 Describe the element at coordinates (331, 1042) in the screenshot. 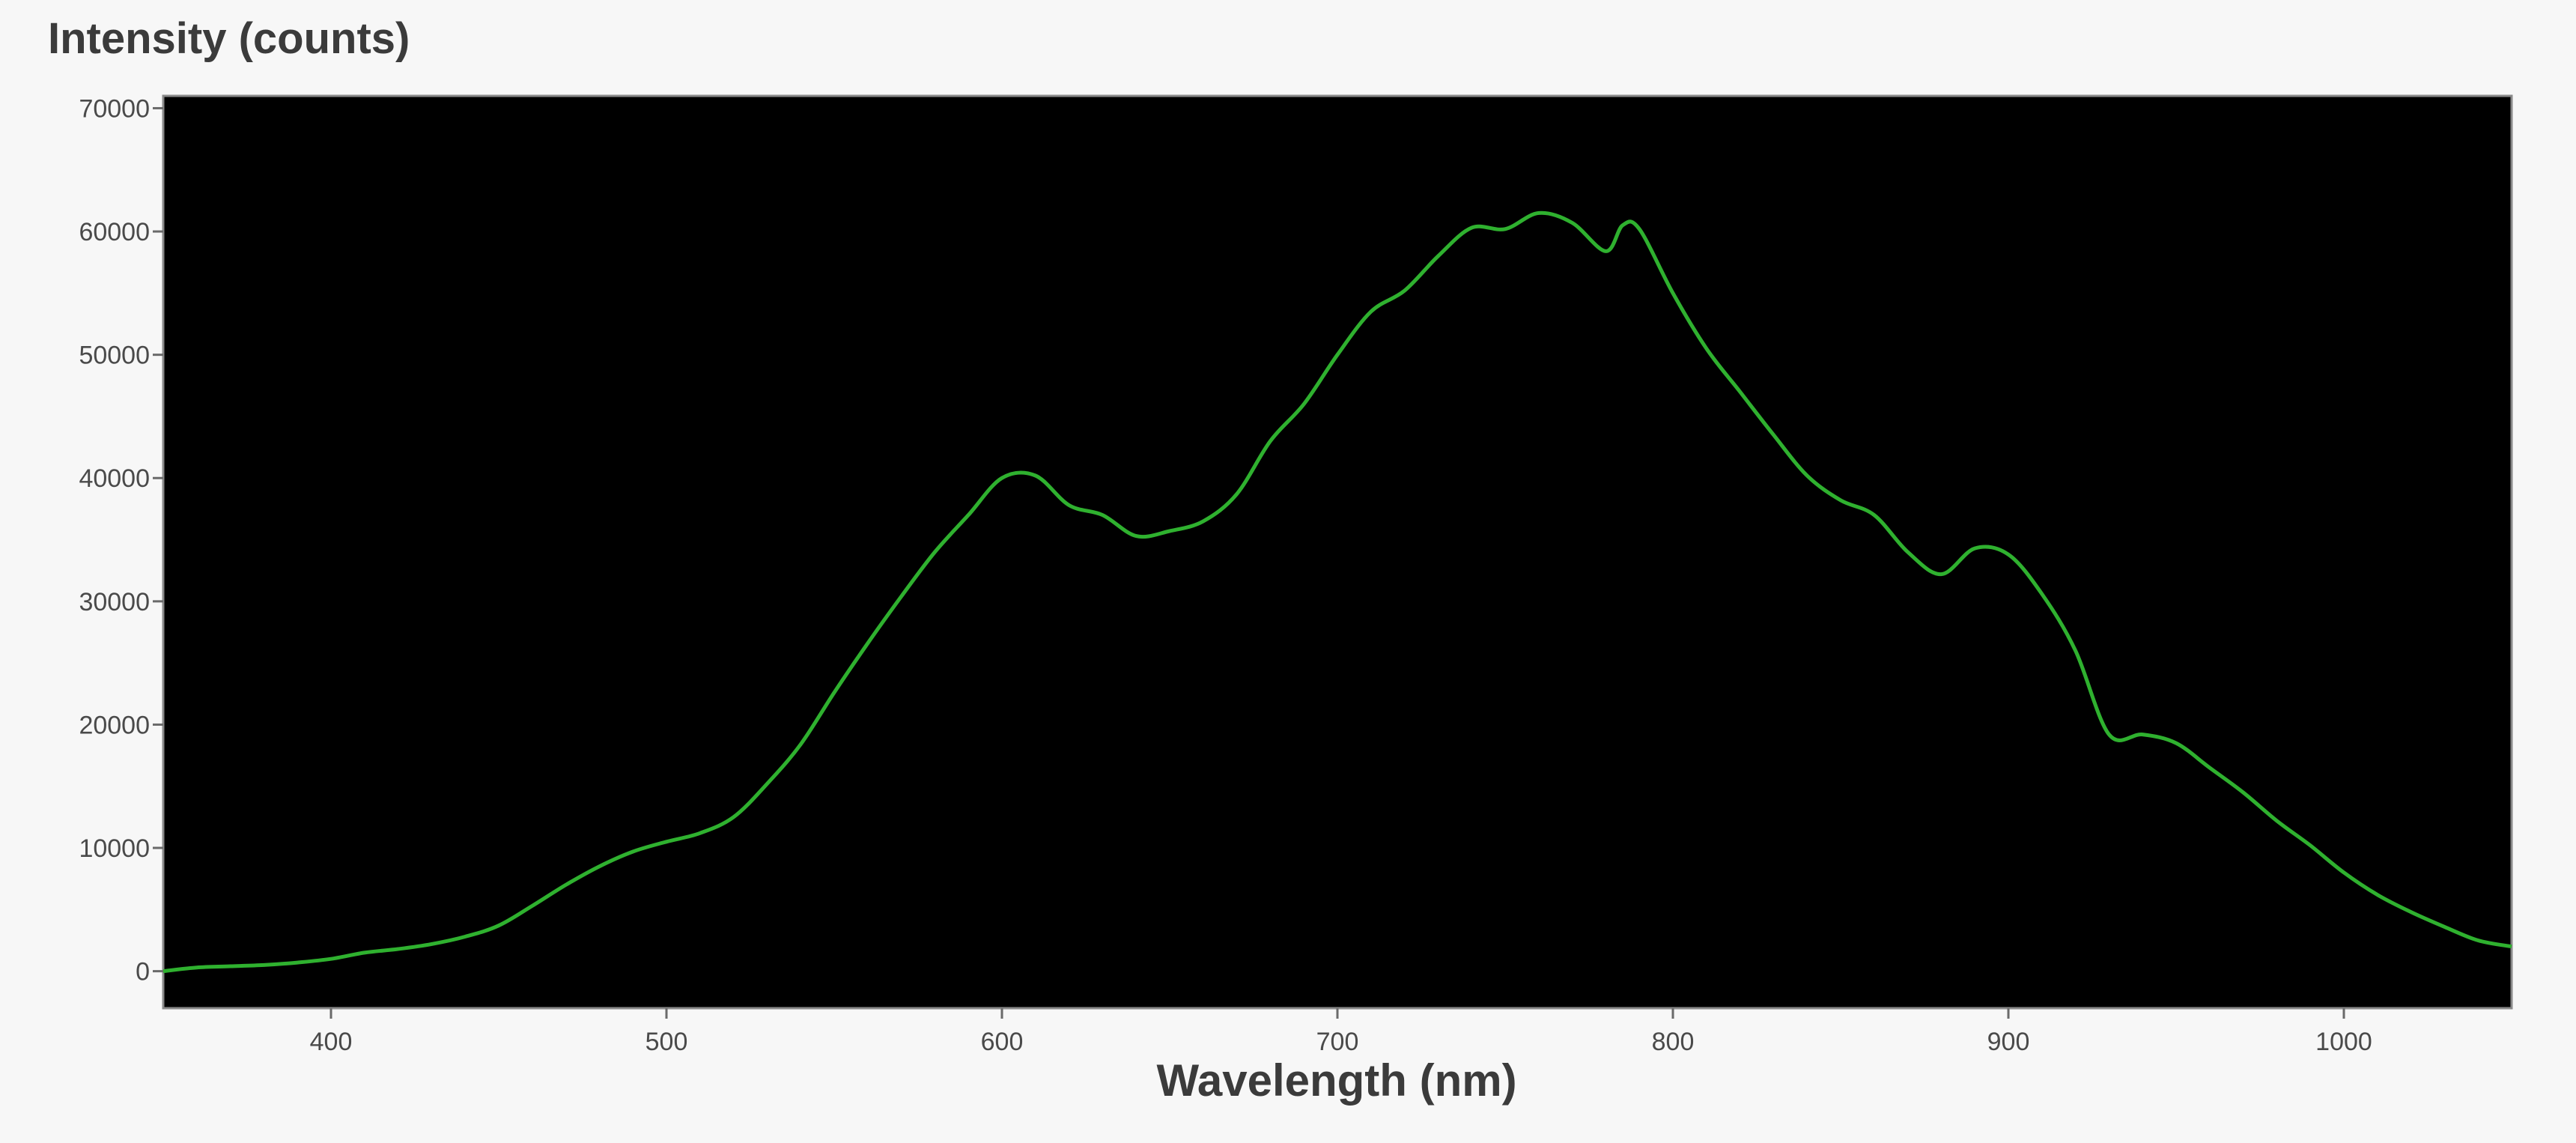

I see `x-tick-label: 400` at that location.